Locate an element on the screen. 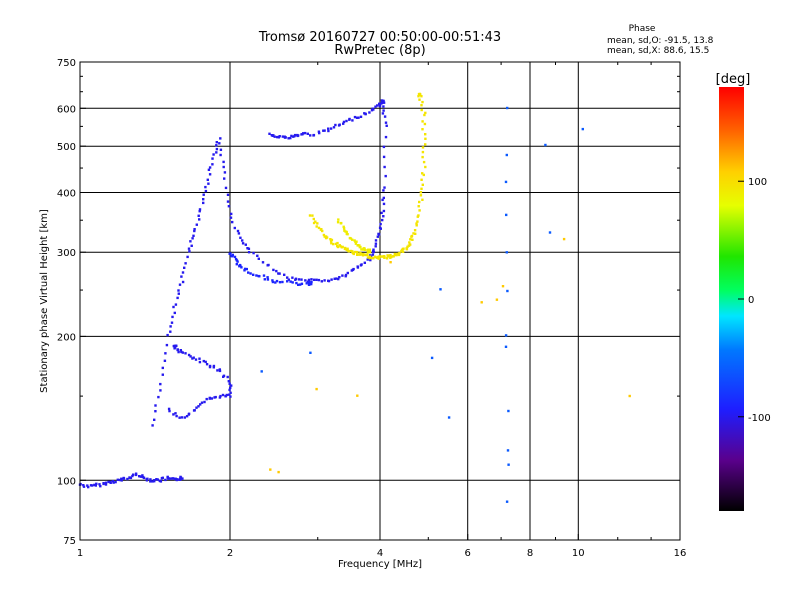  y-axis-label: Stationary phase Virtual Height [km] is located at coordinates (44, 301).